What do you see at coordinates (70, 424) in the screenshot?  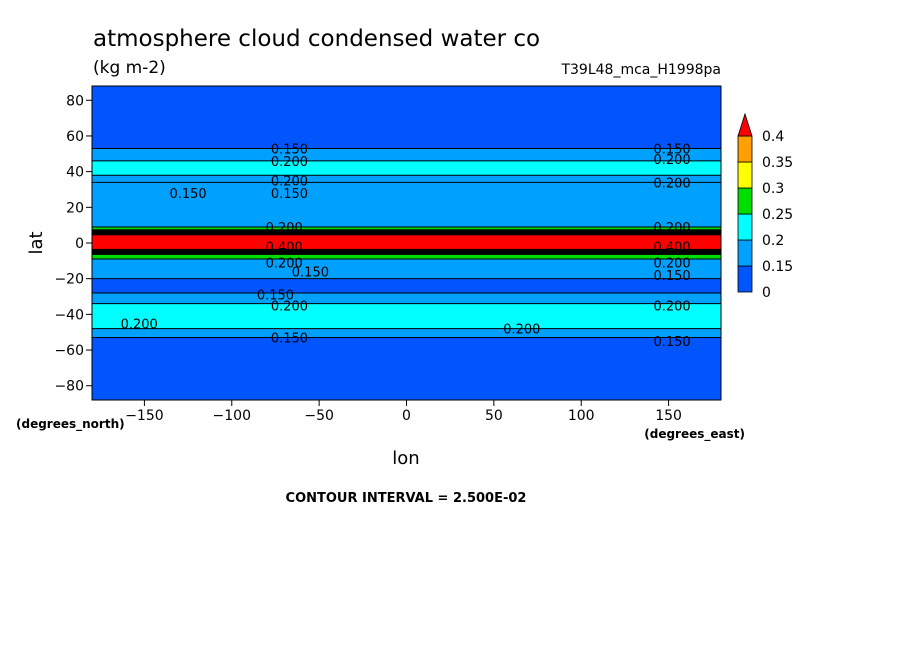 I see `y-unit-label: (degrees_north)` at bounding box center [70, 424].